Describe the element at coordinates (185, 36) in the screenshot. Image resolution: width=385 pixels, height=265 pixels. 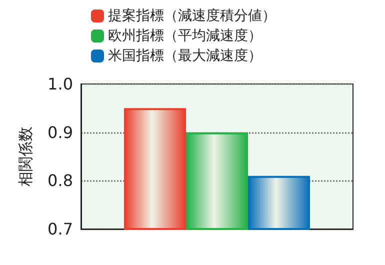
I see `legend-label: 欧州指標（平均減速度）` at that location.